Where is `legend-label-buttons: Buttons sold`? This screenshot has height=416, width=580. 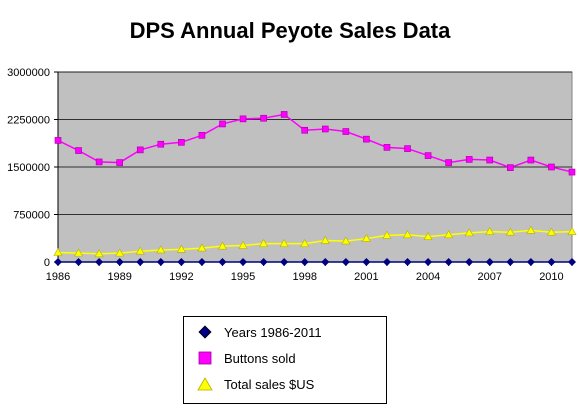 legend-label-buttons: Buttons sold is located at coordinates (260, 358).